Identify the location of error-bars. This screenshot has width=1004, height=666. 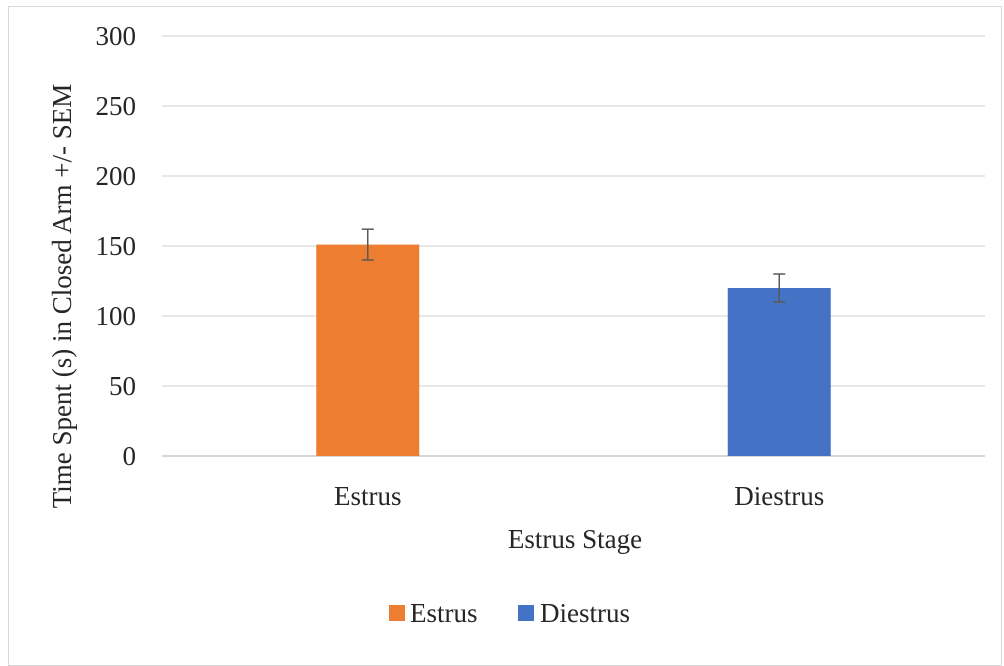
(573, 265).